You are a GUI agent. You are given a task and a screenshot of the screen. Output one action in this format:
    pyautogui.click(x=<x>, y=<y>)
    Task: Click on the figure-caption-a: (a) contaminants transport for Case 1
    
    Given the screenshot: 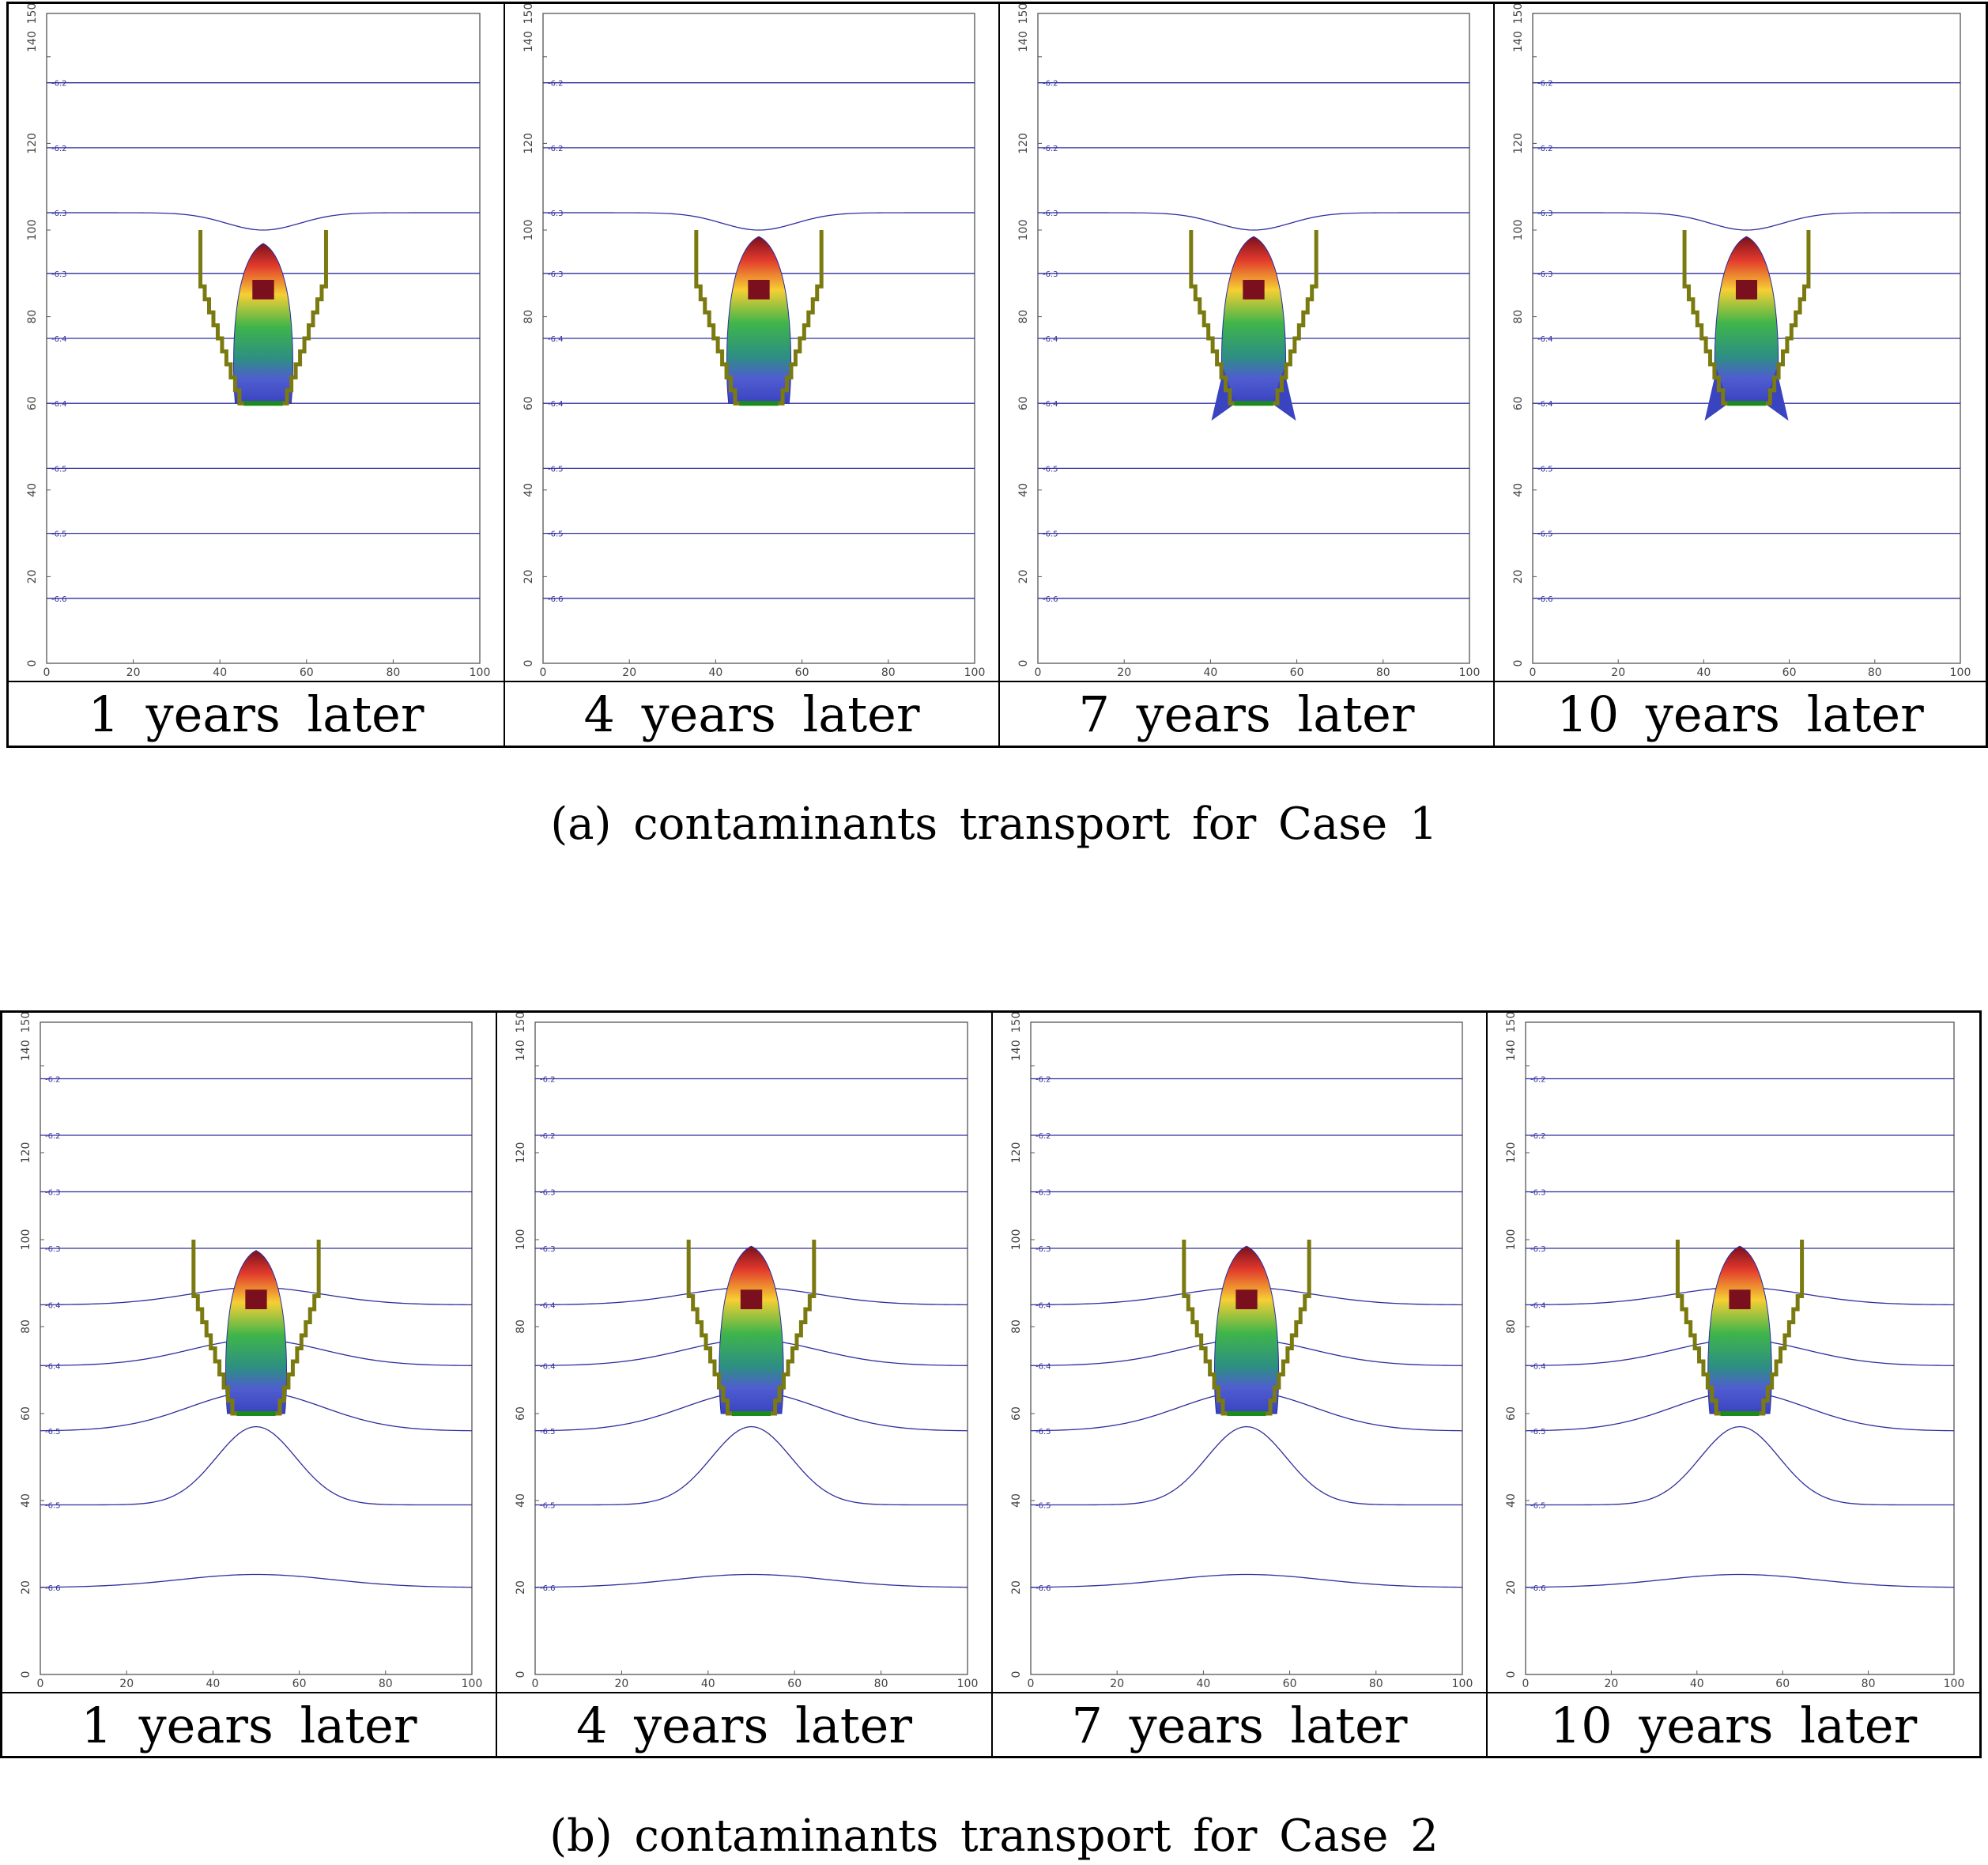 What is the action you would take?
    pyautogui.click(x=994, y=824)
    